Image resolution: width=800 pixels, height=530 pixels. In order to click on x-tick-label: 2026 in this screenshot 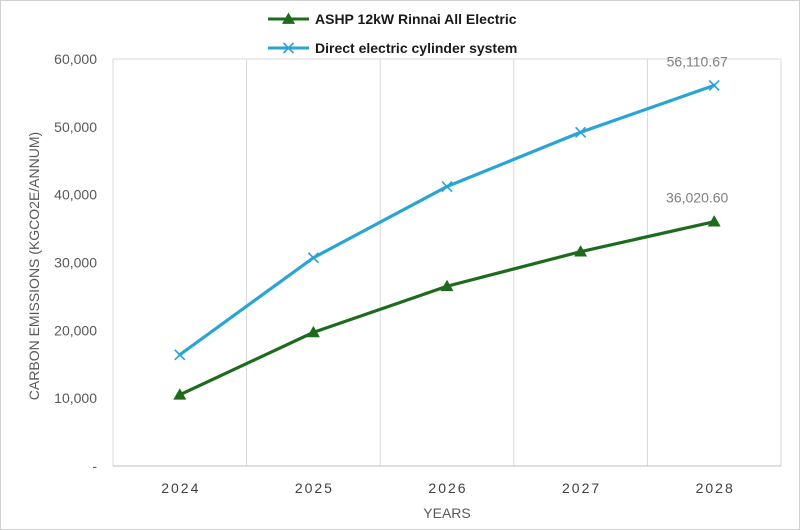, I will do `click(447, 488)`.